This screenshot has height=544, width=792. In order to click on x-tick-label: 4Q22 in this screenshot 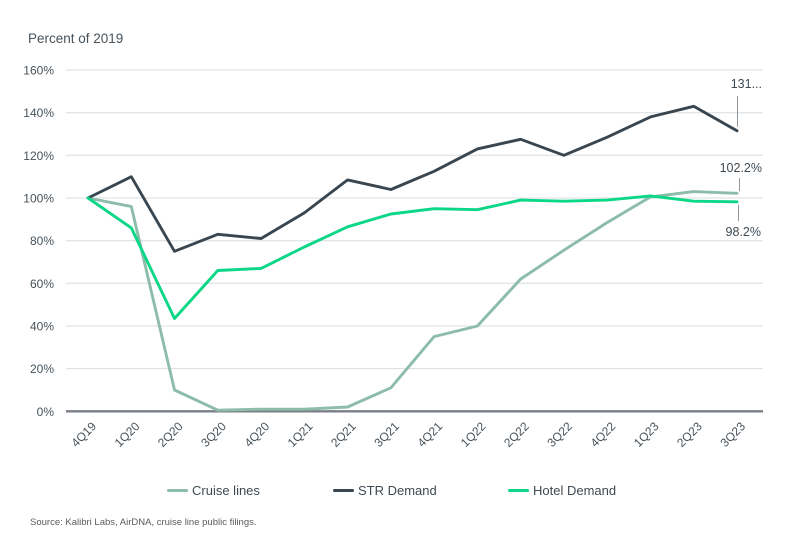, I will do `click(603, 434)`.